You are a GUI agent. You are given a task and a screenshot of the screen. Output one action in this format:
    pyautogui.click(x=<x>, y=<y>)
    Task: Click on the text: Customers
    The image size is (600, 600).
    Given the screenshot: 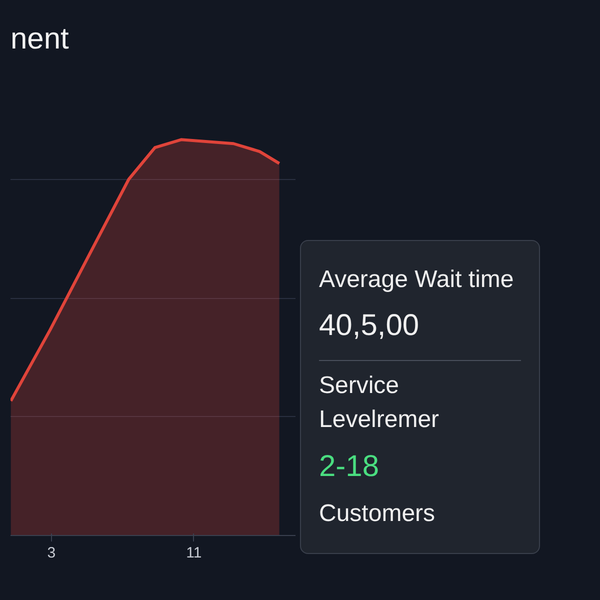 What is the action you would take?
    pyautogui.click(x=377, y=513)
    